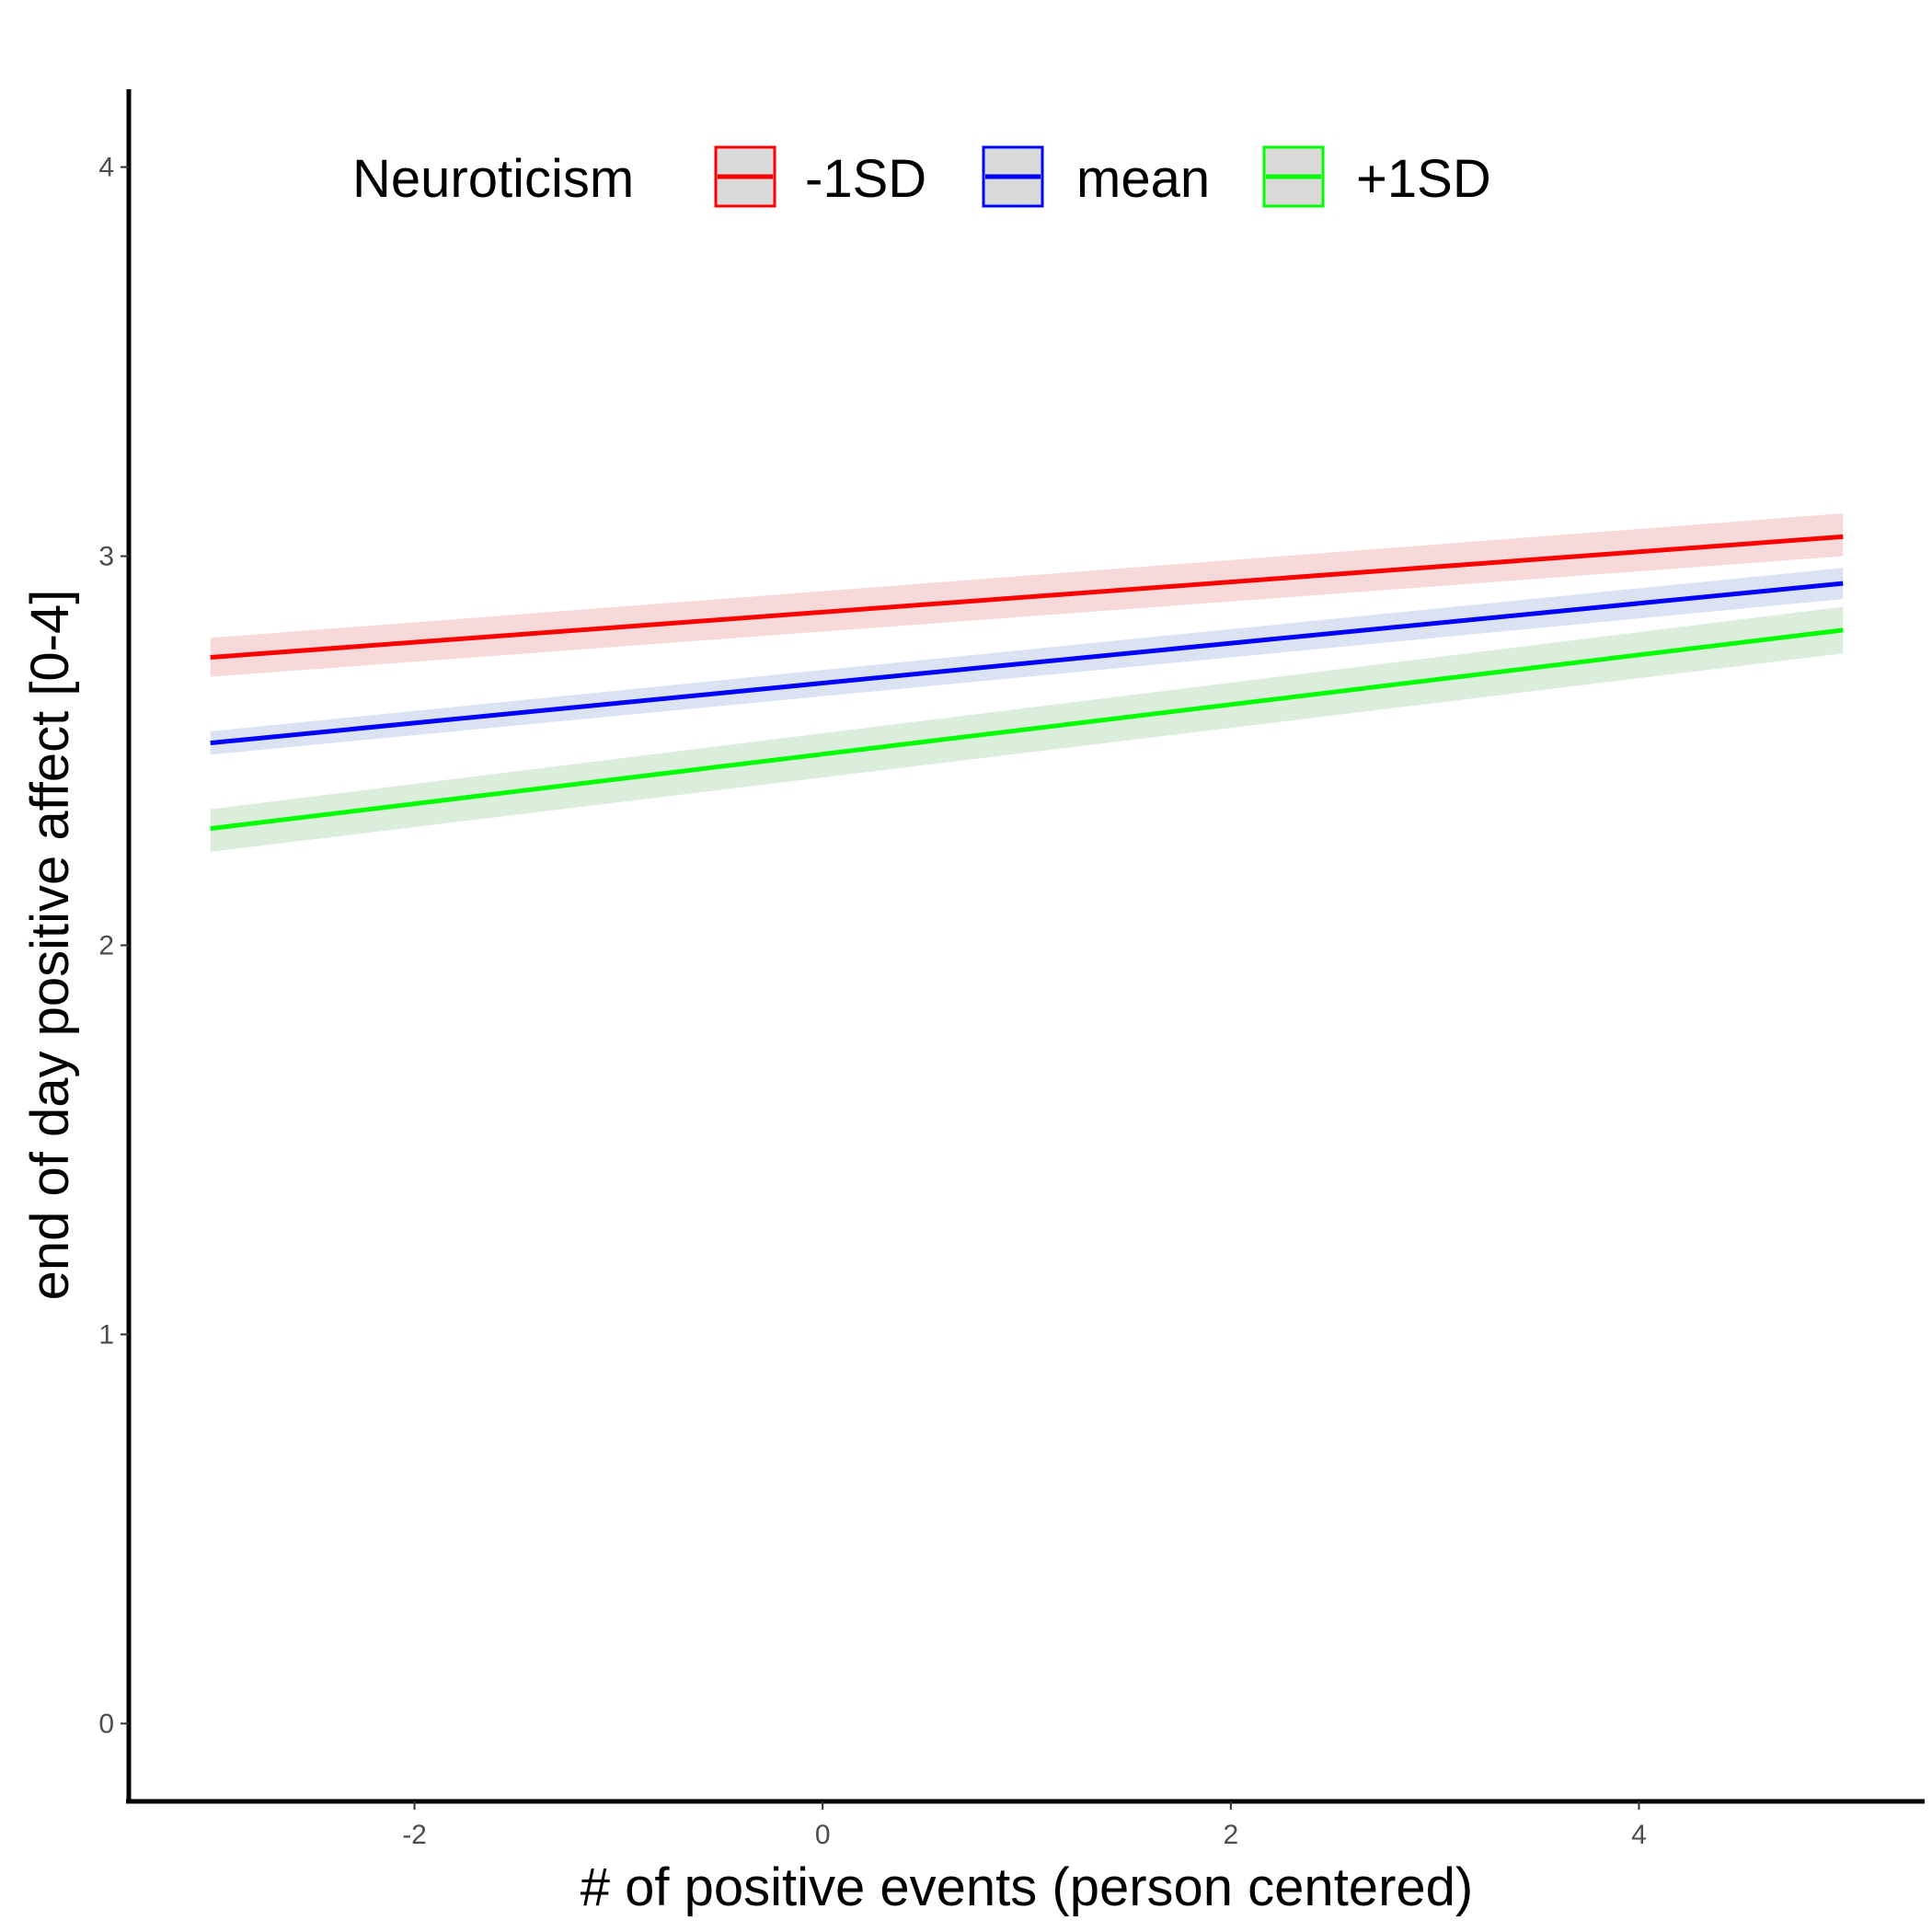 Image resolution: width=1932 pixels, height=1932 pixels. What do you see at coordinates (106, 946) in the screenshot?
I see `y-tick-label: 2` at bounding box center [106, 946].